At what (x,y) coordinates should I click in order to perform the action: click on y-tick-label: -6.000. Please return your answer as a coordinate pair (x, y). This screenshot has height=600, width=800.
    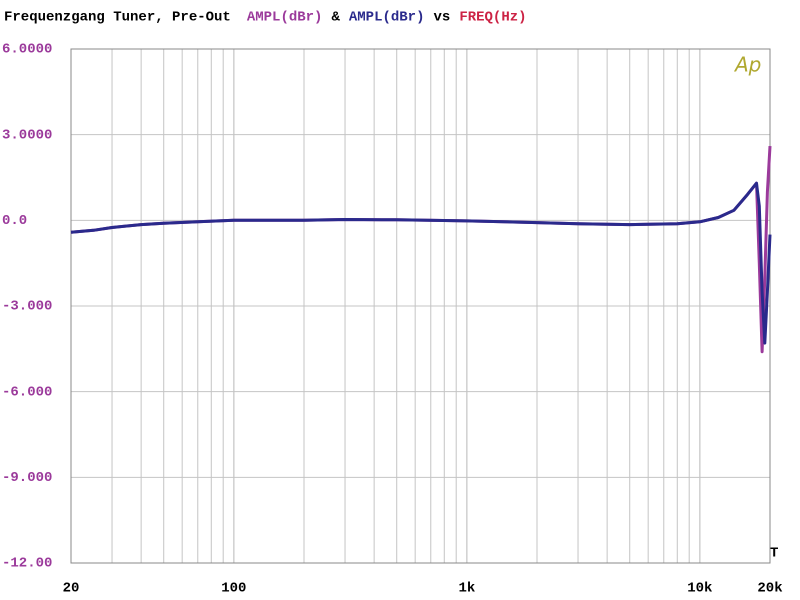
    Looking at the image, I should click on (27, 392).